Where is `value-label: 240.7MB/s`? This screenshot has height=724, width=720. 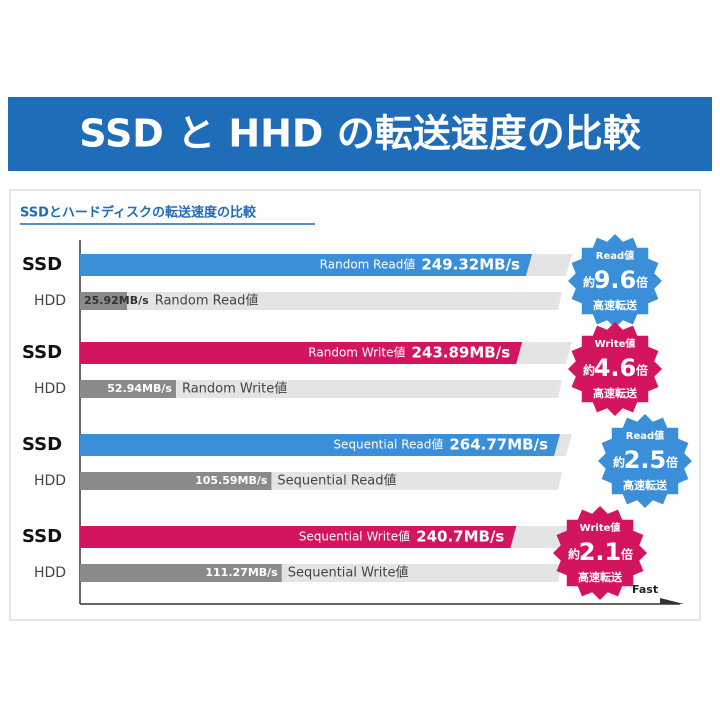 value-label: 240.7MB/s is located at coordinates (460, 537).